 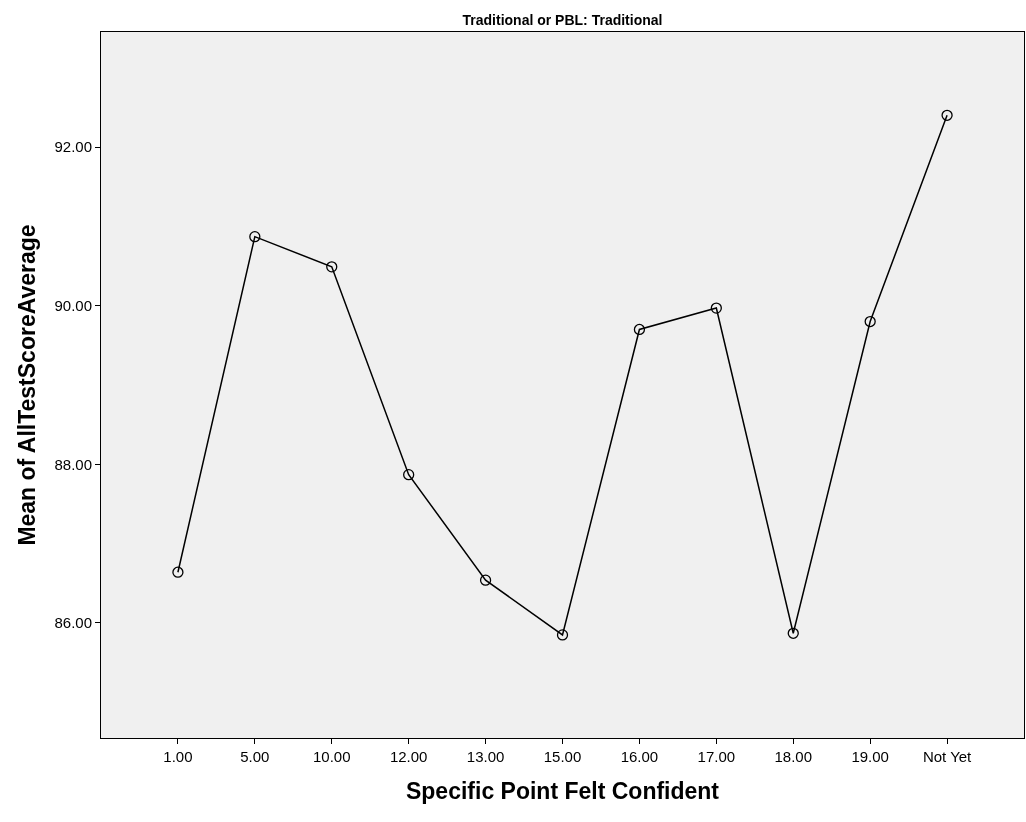 I want to click on y-tick-label: 86.00, so click(x=73, y=623).